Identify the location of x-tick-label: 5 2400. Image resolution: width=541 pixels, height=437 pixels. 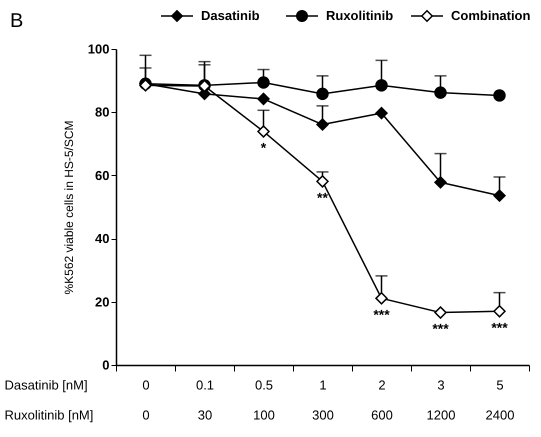
(500, 400).